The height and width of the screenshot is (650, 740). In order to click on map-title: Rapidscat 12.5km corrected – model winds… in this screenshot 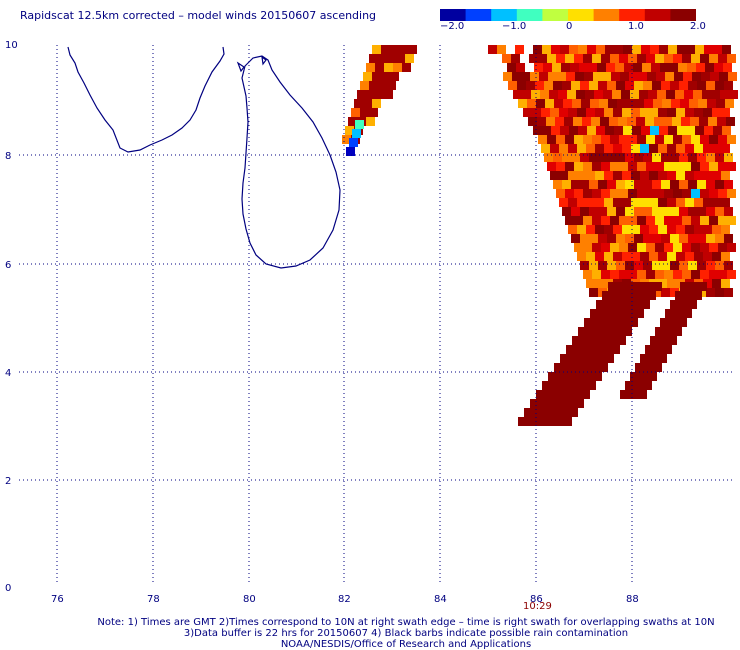, I will do `click(198, 15)`.